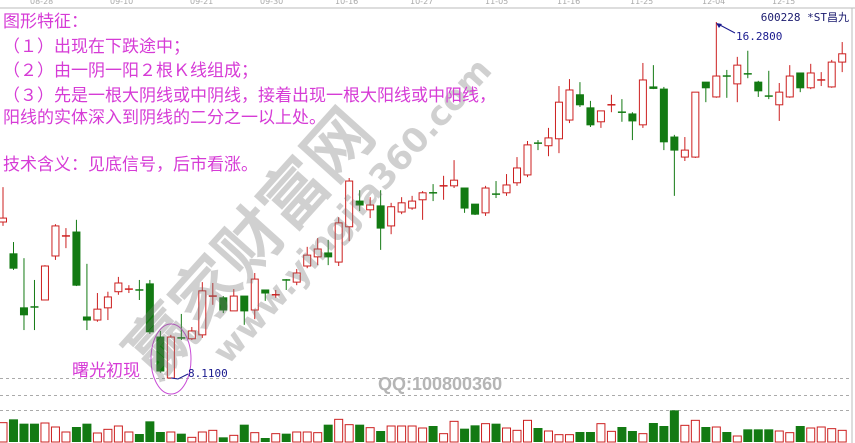 The width and height of the screenshot is (855, 443). What do you see at coordinates (130, 71) in the screenshot?
I see `notes-line-2: （２）由一阴一阳２根Ｋ线组成；` at bounding box center [130, 71].